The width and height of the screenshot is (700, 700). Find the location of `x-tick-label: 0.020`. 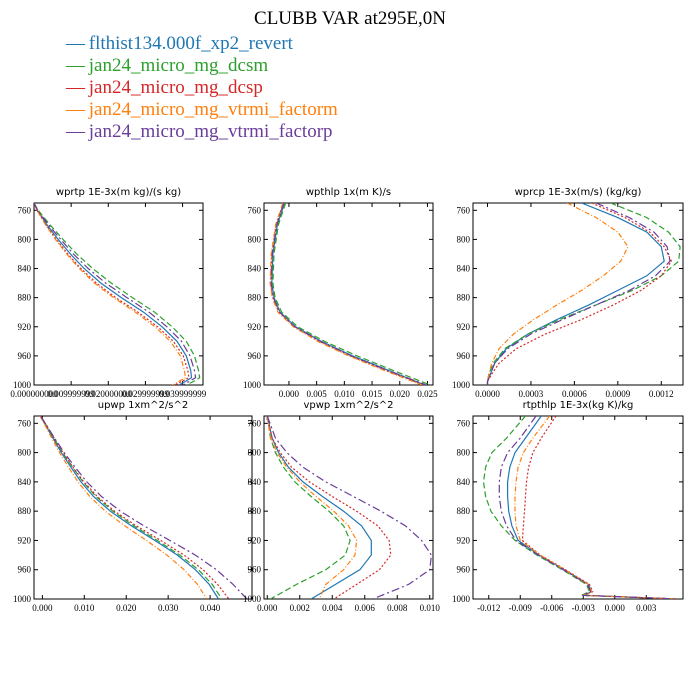

x-tick-label: 0.020 is located at coordinates (400, 394).